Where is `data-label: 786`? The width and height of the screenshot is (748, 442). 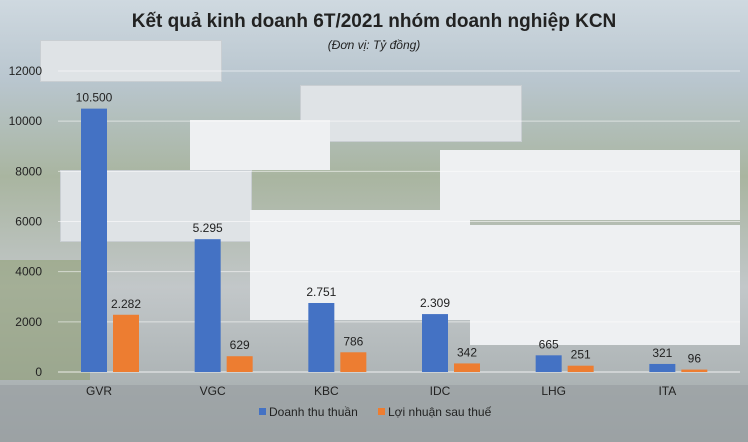
data-label: 786 is located at coordinates (353, 341).